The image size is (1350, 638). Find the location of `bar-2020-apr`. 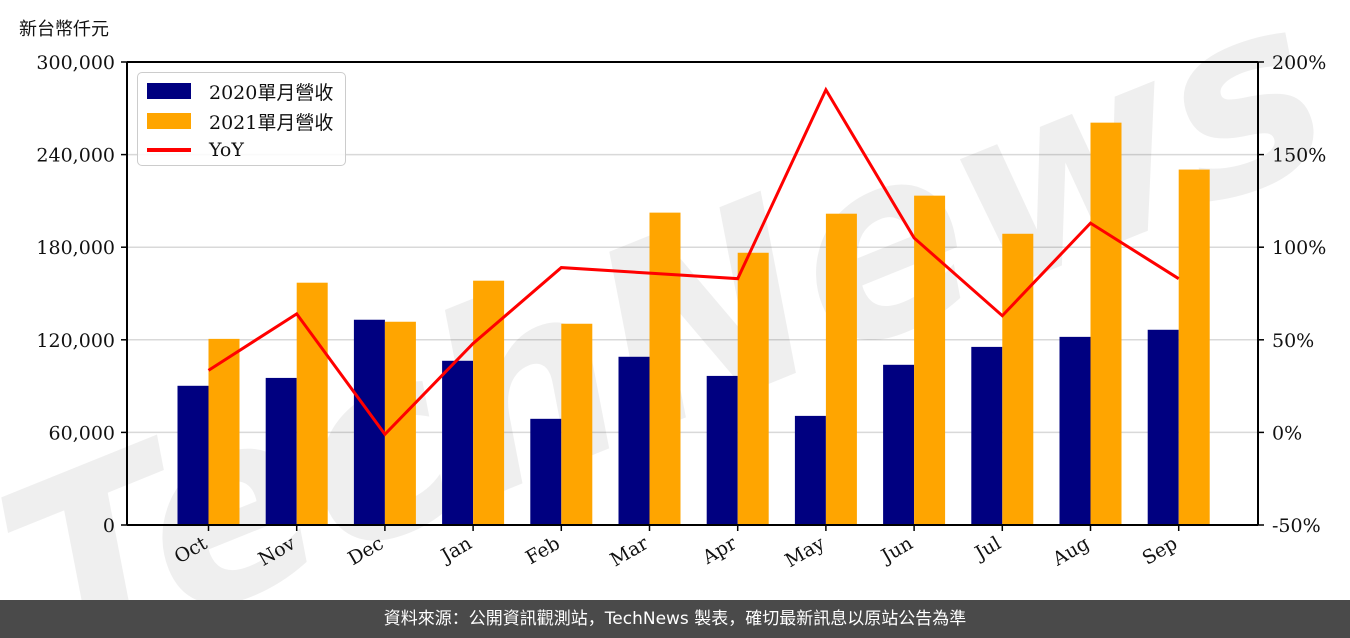

bar-2020-apr is located at coordinates (722, 450).